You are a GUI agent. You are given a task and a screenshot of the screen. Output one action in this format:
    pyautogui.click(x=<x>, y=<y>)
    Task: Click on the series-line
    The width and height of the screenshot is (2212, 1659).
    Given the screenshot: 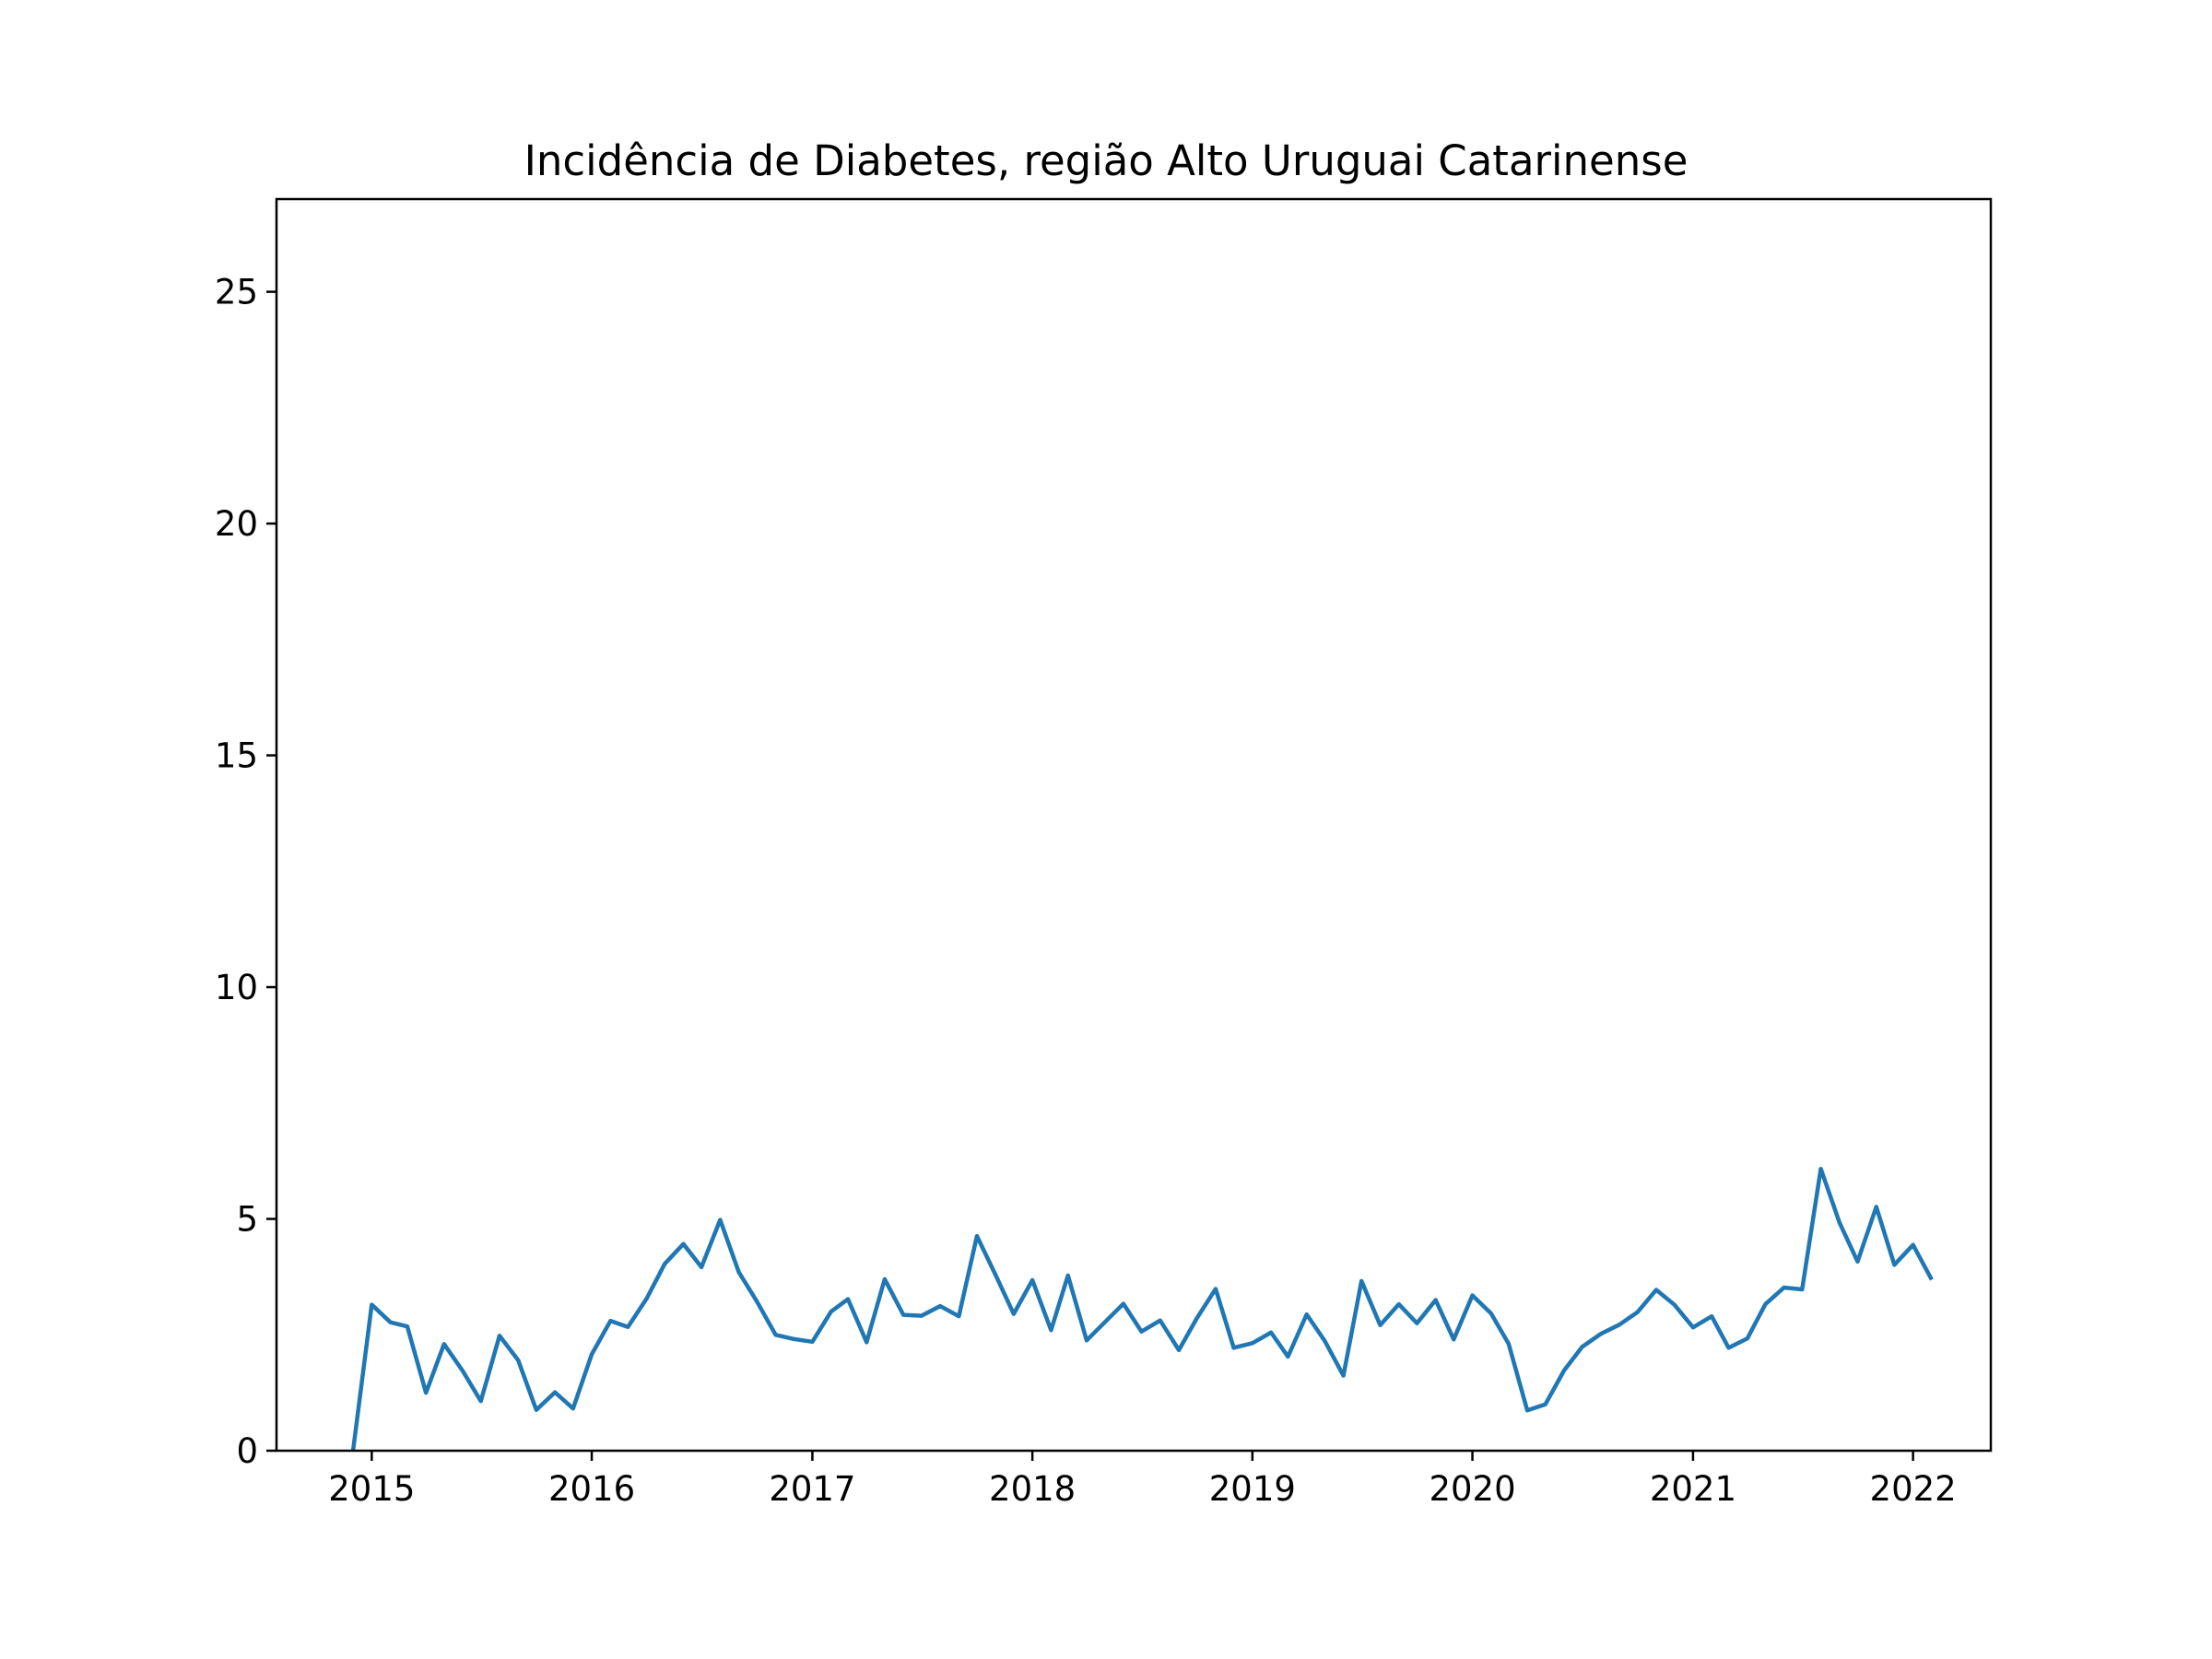 What is the action you would take?
    pyautogui.click(x=1142, y=1309)
    